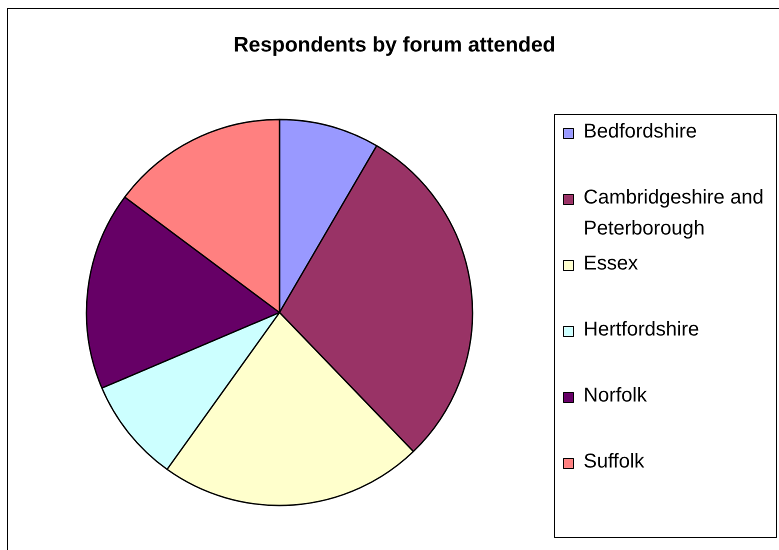 The height and width of the screenshot is (550, 779). Describe the element at coordinates (615, 461) in the screenshot. I see `legend-label: Suffolk` at that location.